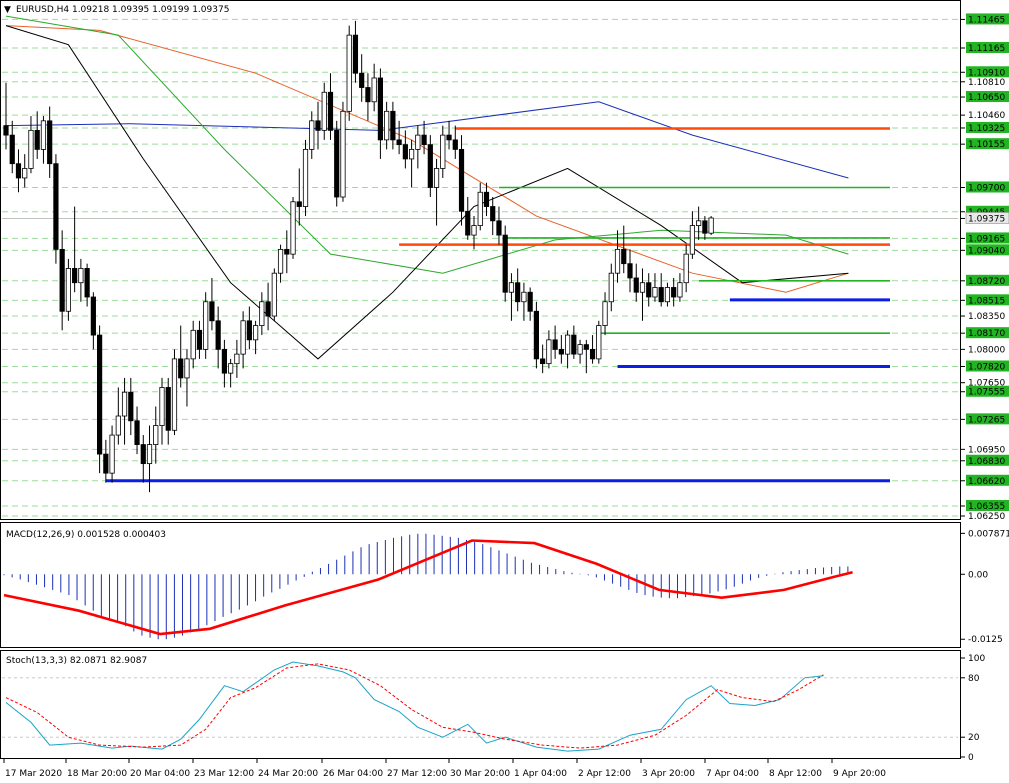  What do you see at coordinates (414, 706) in the screenshot?
I see `stoch-main-line` at bounding box center [414, 706].